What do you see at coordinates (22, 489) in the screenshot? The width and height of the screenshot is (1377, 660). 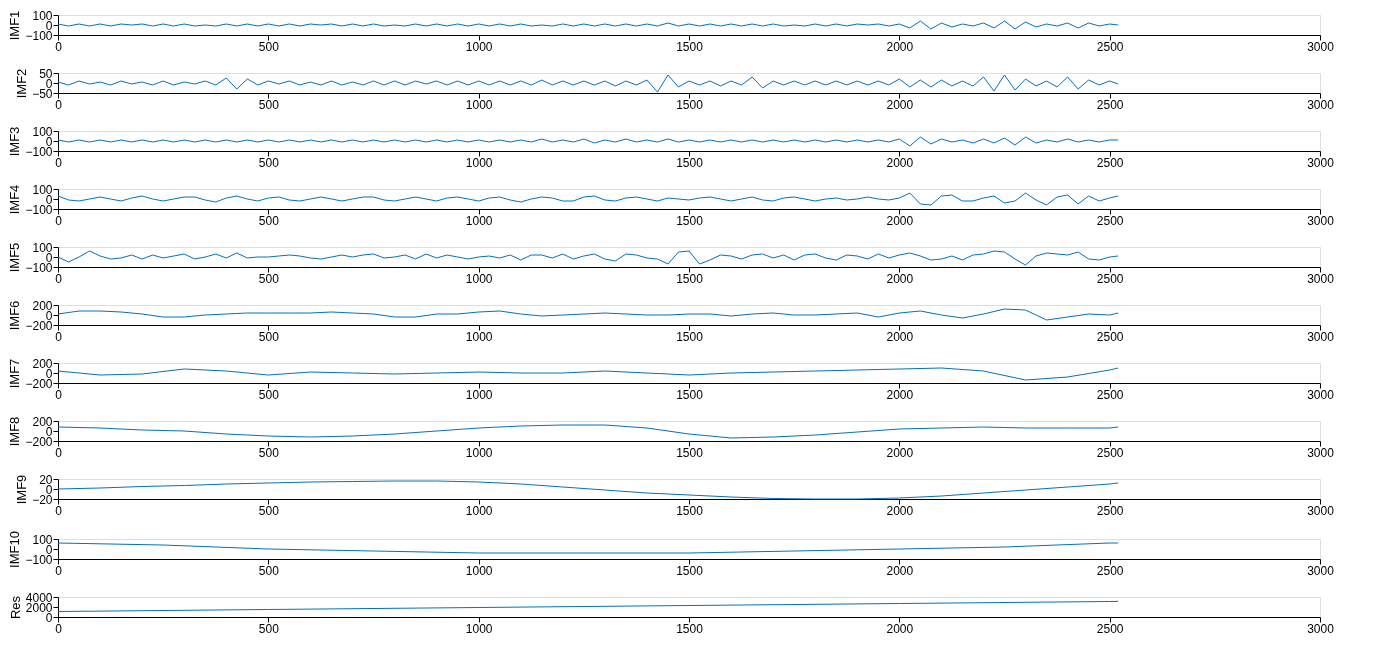 I see `y-axis-title: IMF9` at bounding box center [22, 489].